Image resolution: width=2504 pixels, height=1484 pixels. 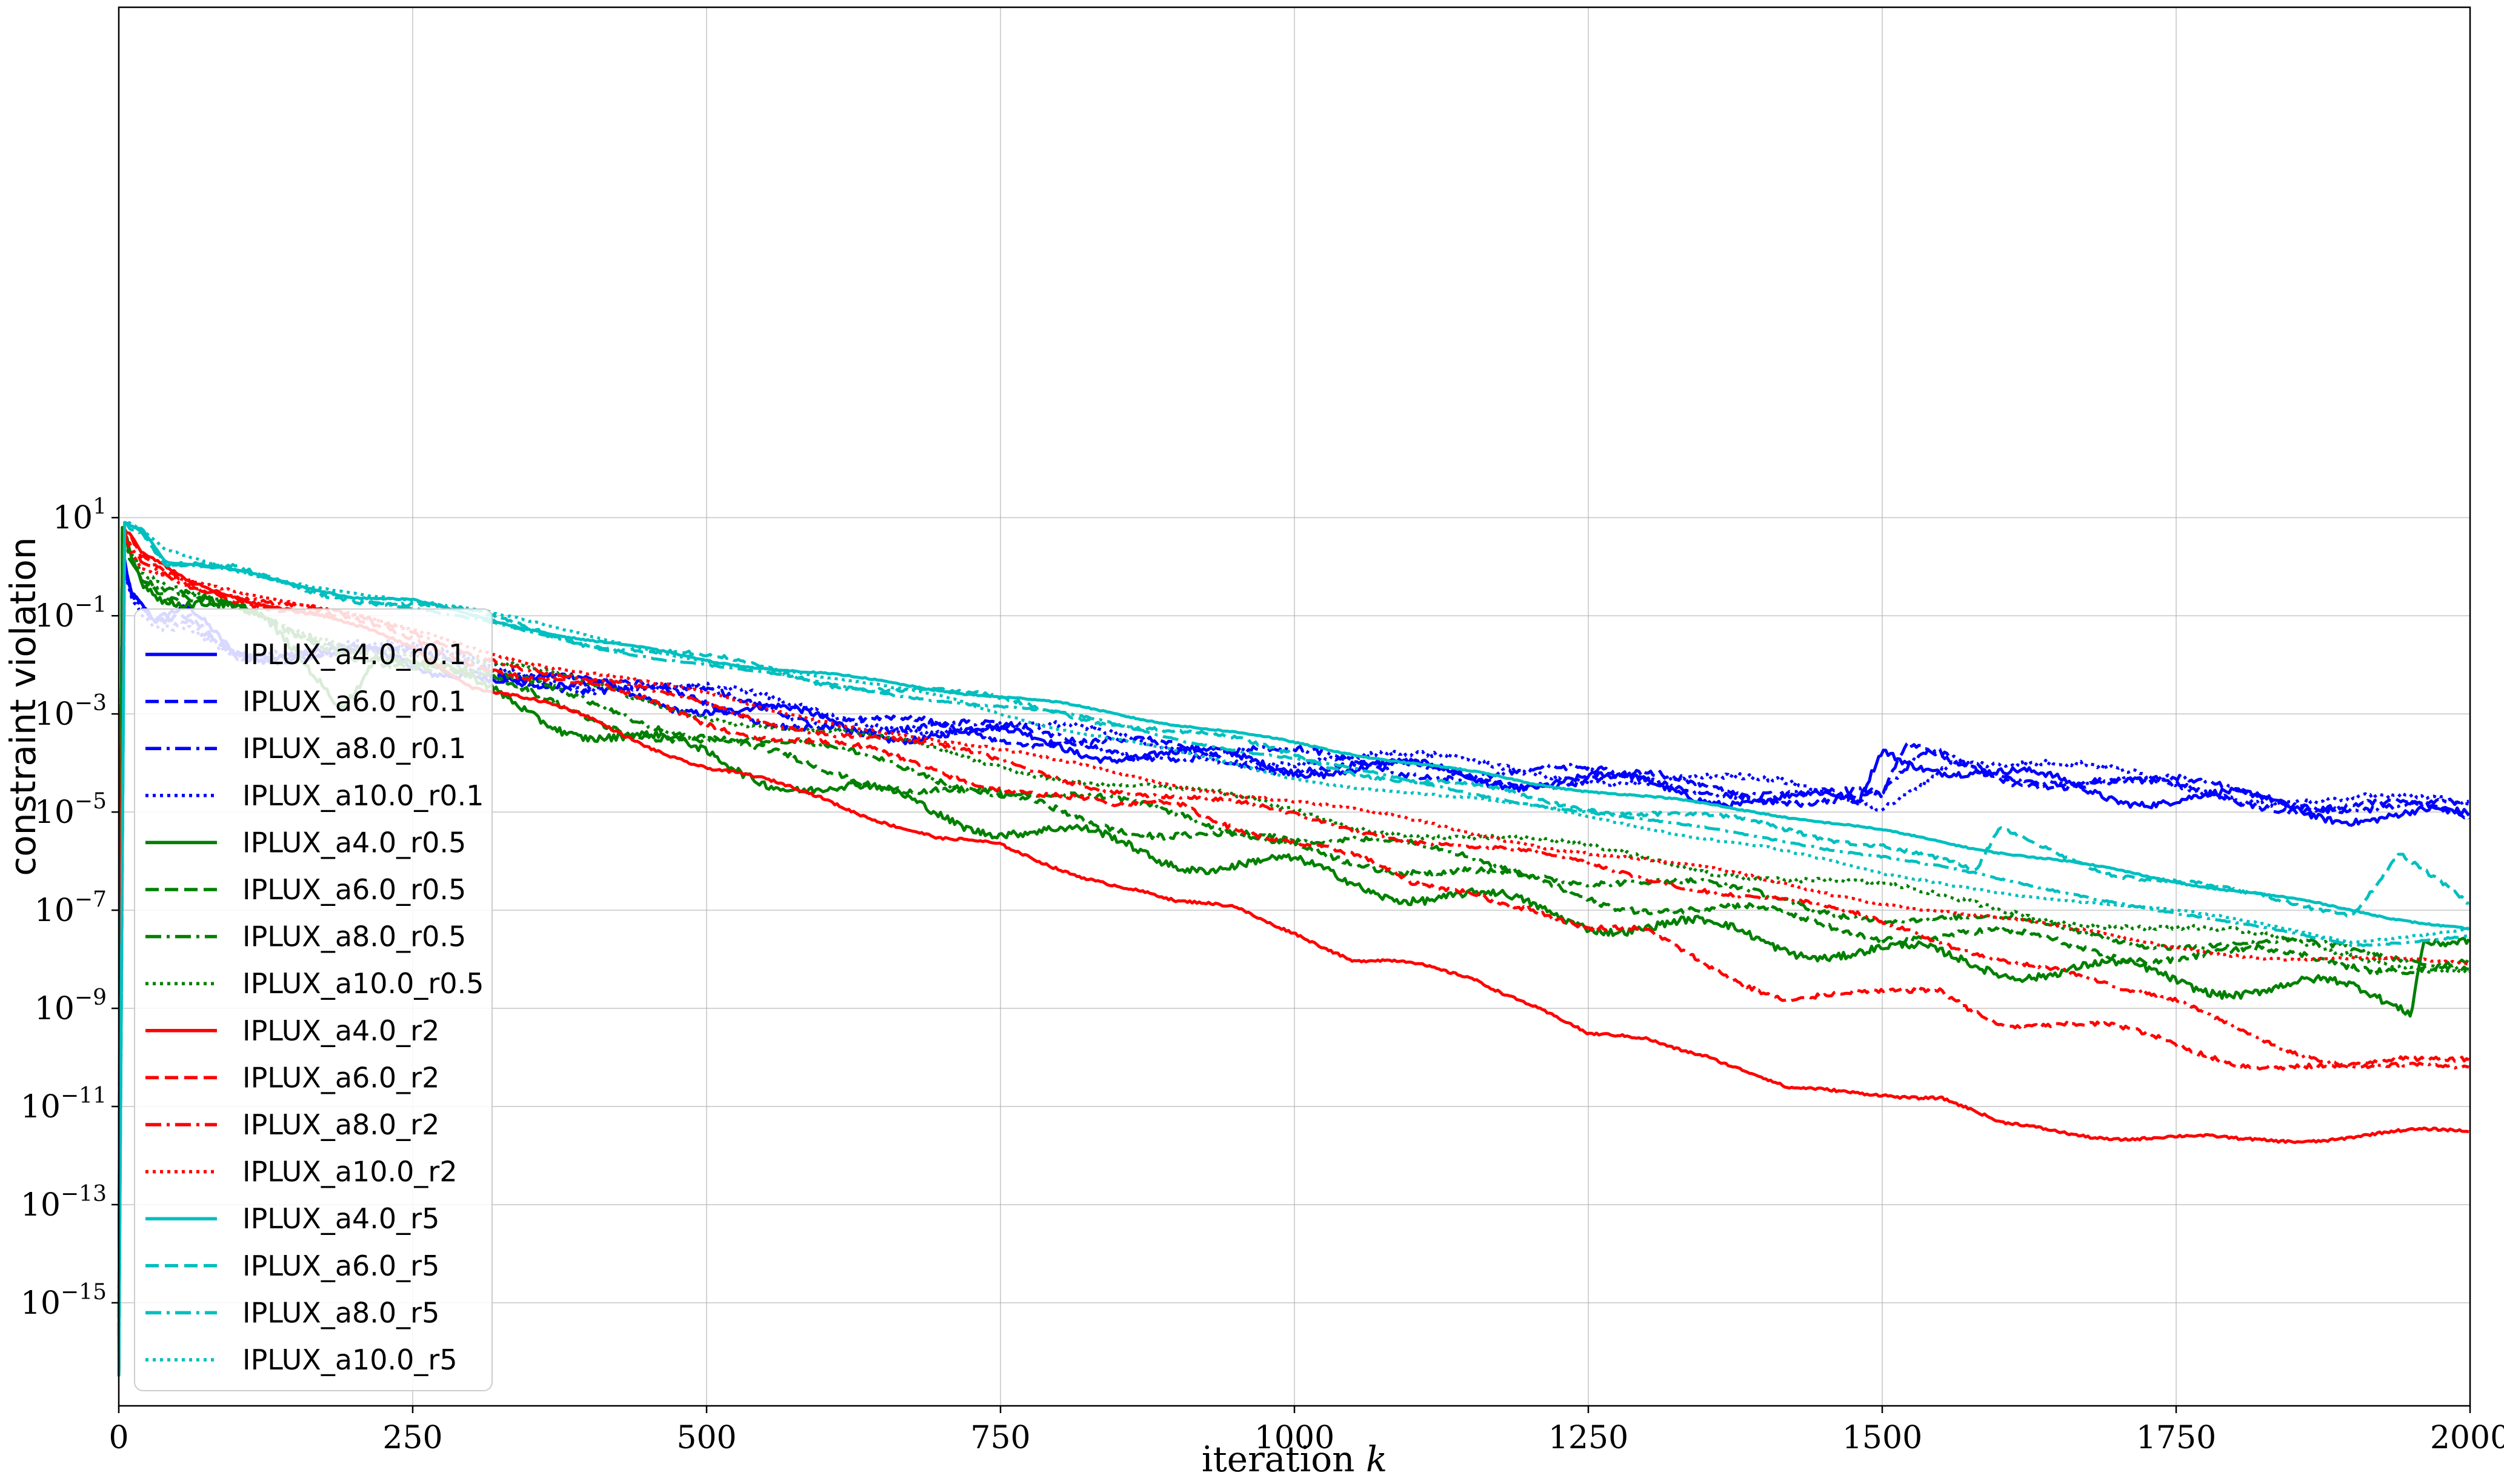 I want to click on x-axis-title: iteration k, so click(x=1294, y=1459).